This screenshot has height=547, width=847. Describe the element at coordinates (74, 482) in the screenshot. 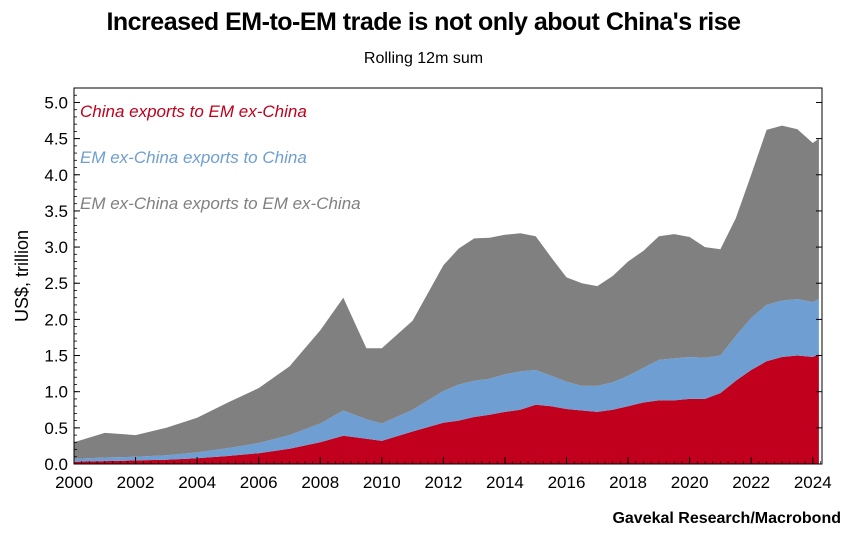

I see `x-tick-label: 2000` at that location.